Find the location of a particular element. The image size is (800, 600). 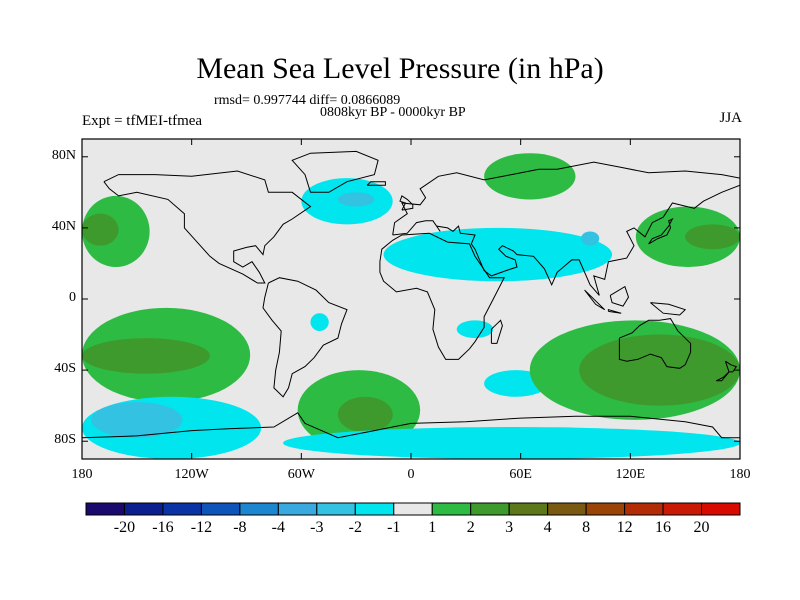

season-label: JJA is located at coordinates (730, 118).